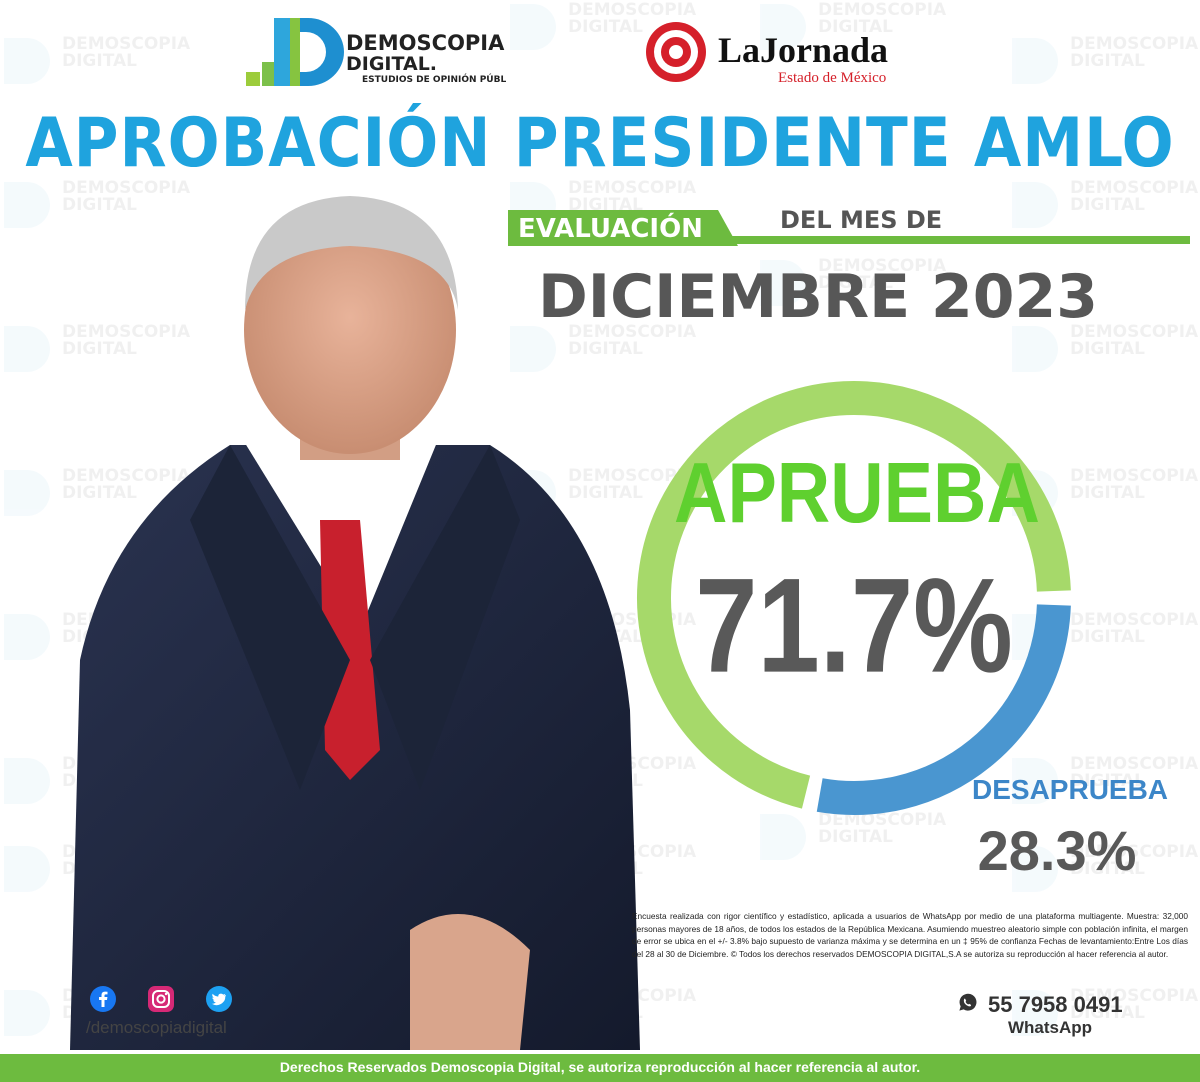  Describe the element at coordinates (803, 50) in the screenshot. I see `jornada-name: LaJornada` at that location.